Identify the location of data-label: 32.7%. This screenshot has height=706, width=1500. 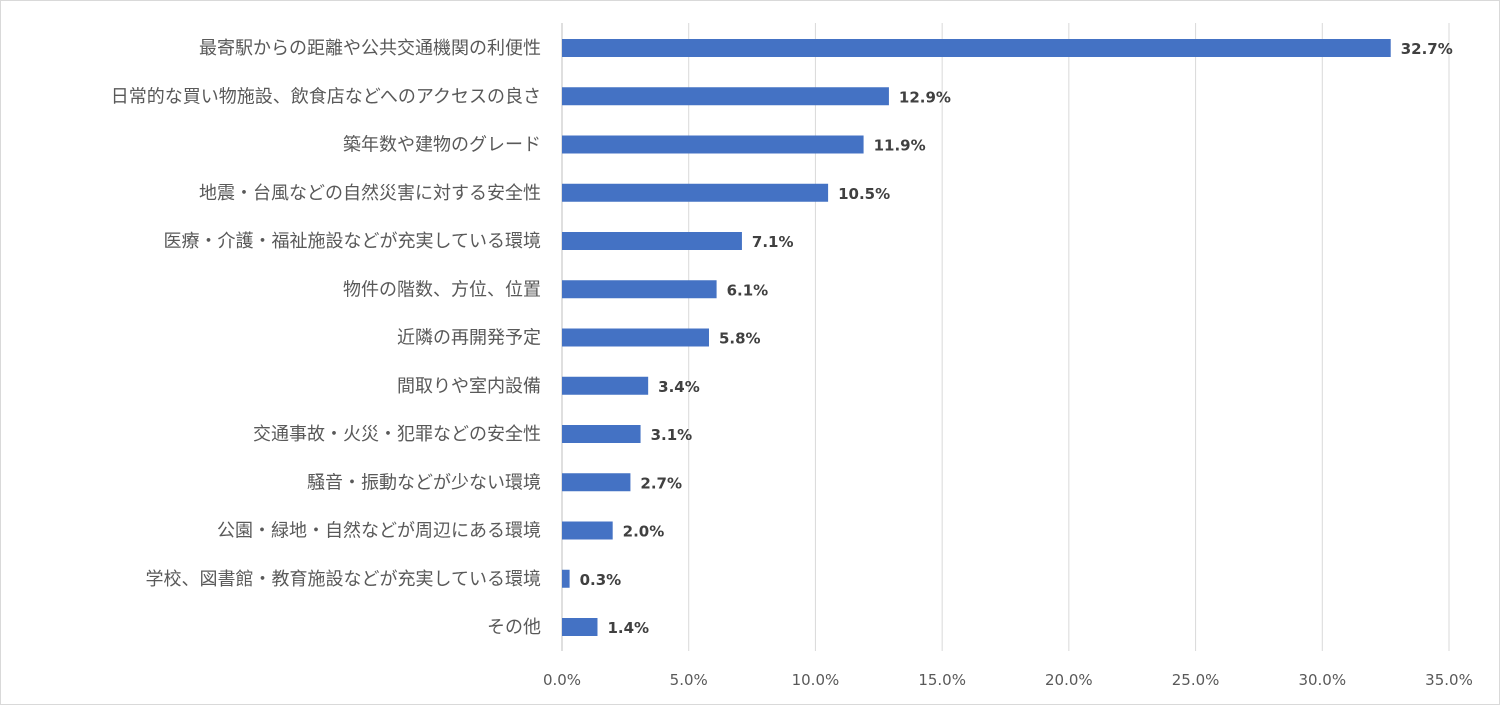
(1427, 49).